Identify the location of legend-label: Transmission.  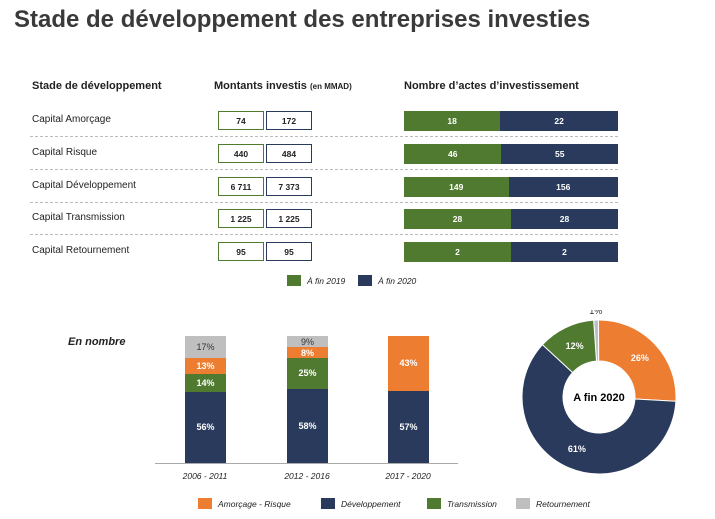
(472, 503).